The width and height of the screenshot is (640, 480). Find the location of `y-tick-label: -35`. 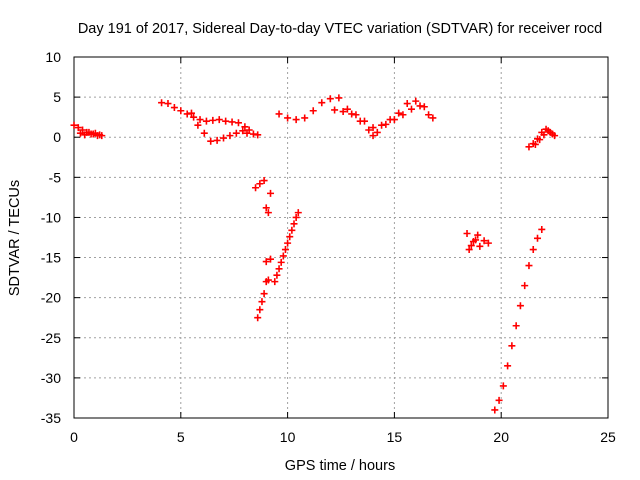

y-tick-label: -35 is located at coordinates (51, 418).